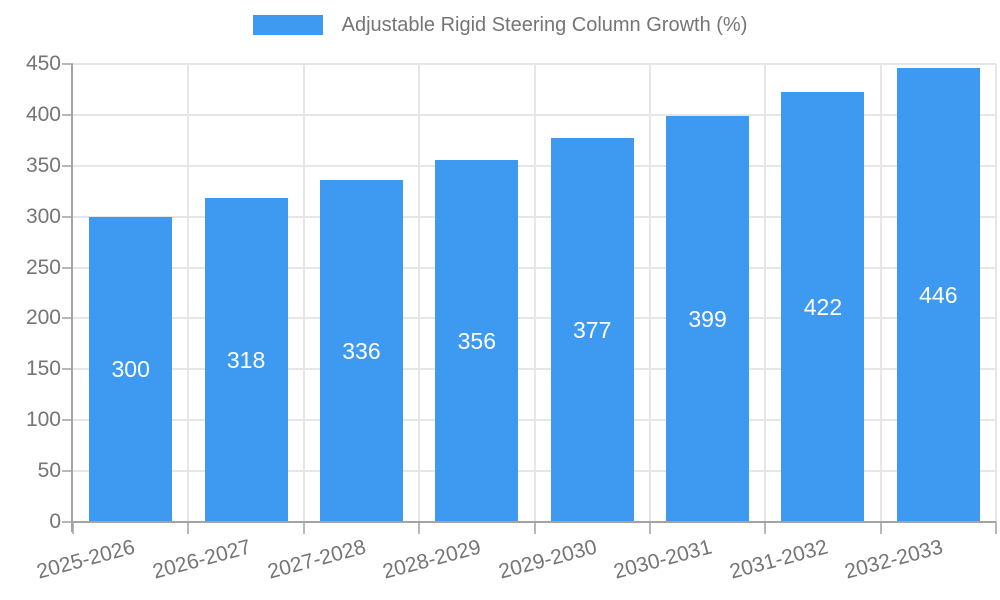  I want to click on bar-value-label: 377, so click(592, 330).